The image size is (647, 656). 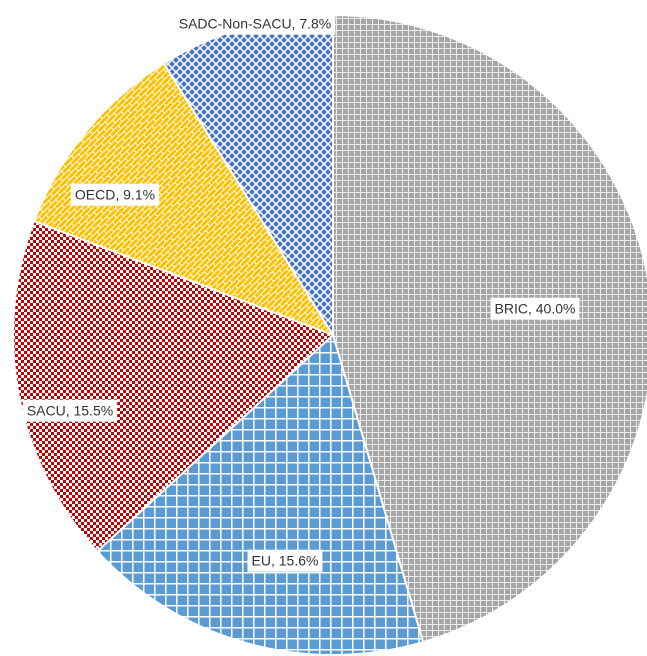 I want to click on data-label: OECD, 9.1%, so click(x=115, y=195).